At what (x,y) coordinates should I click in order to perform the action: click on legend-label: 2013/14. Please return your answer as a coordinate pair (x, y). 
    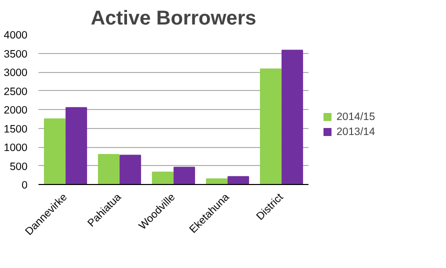
    Looking at the image, I should click on (356, 132).